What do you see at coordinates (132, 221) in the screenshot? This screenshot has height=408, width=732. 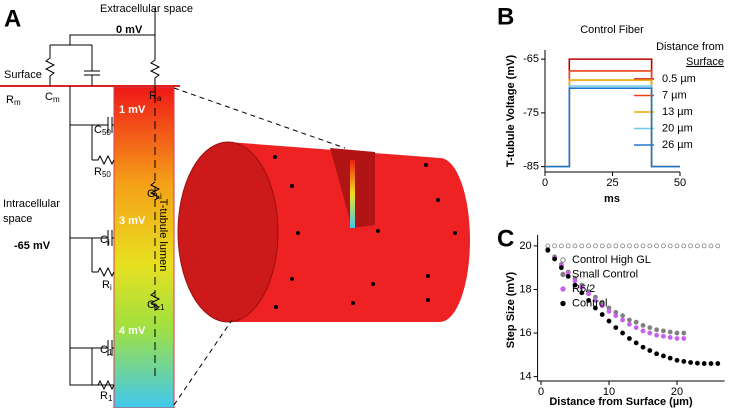 I see `lumen-voltage: 3 mV` at bounding box center [132, 221].